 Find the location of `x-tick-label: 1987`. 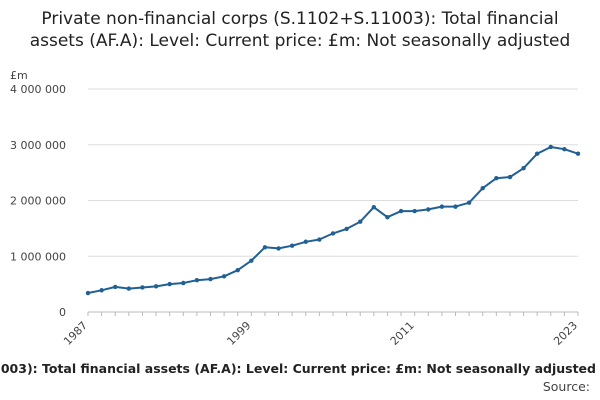

x-tick-label: 1987 is located at coordinates (75, 333).